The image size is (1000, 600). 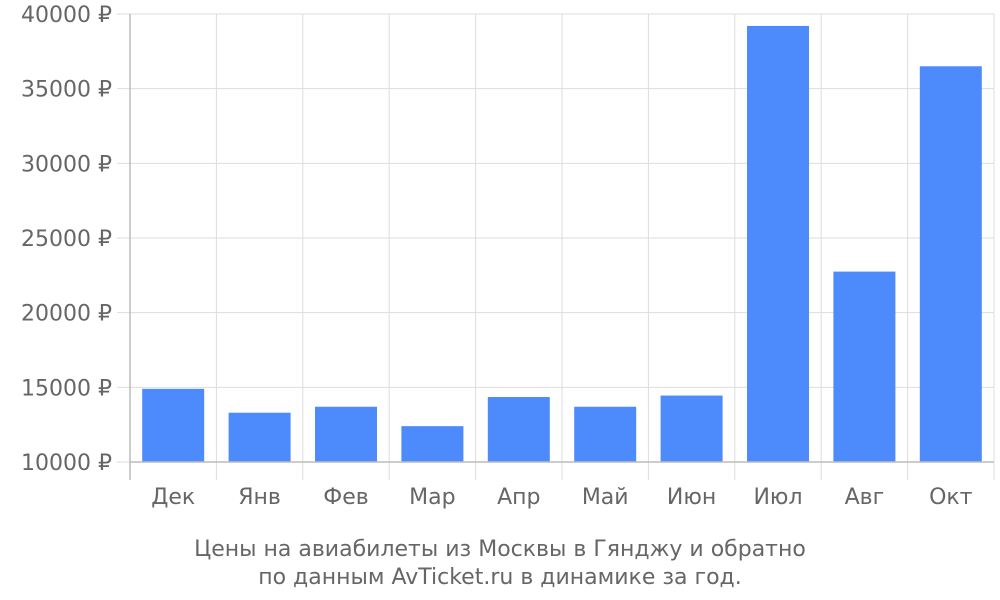 What do you see at coordinates (865, 497) in the screenshot?
I see `x-tick-label: Авг` at bounding box center [865, 497].